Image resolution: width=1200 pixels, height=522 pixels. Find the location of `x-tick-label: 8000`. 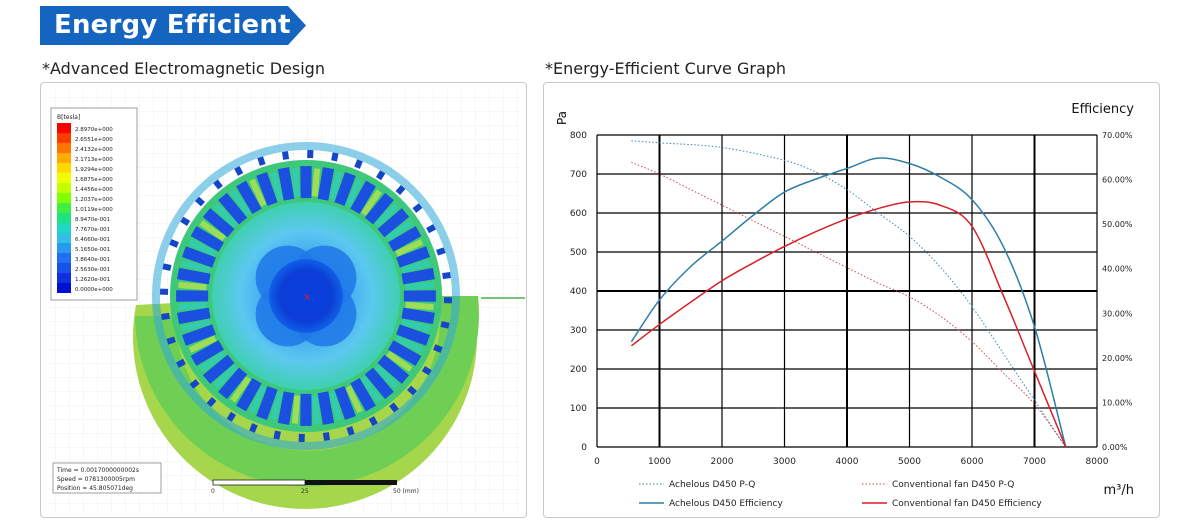

x-tick-label: 8000 is located at coordinates (1097, 462).